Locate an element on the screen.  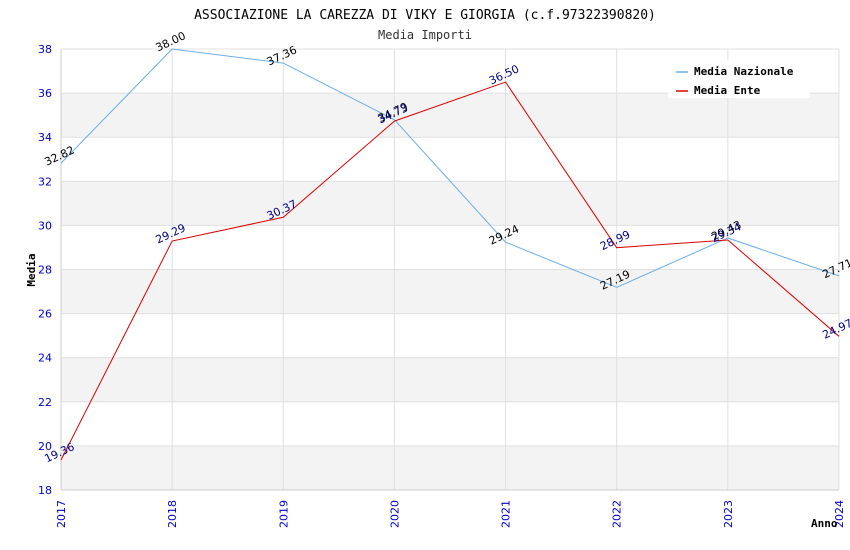
x-tick-label: 2023 is located at coordinates (728, 514).